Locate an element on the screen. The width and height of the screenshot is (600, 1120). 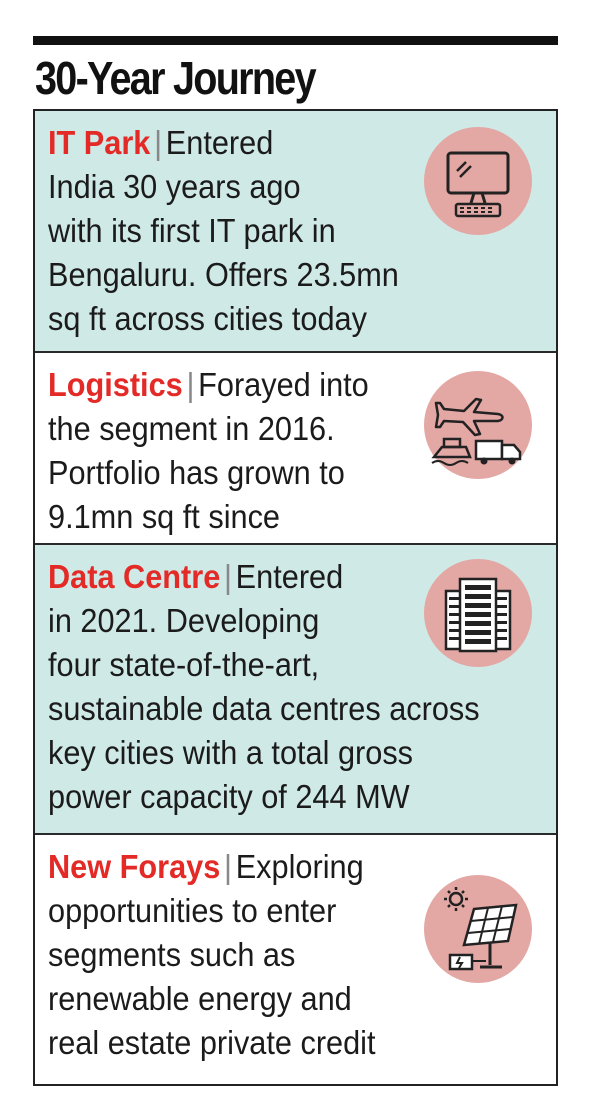
section-label: IT Park is located at coordinates (99, 142).